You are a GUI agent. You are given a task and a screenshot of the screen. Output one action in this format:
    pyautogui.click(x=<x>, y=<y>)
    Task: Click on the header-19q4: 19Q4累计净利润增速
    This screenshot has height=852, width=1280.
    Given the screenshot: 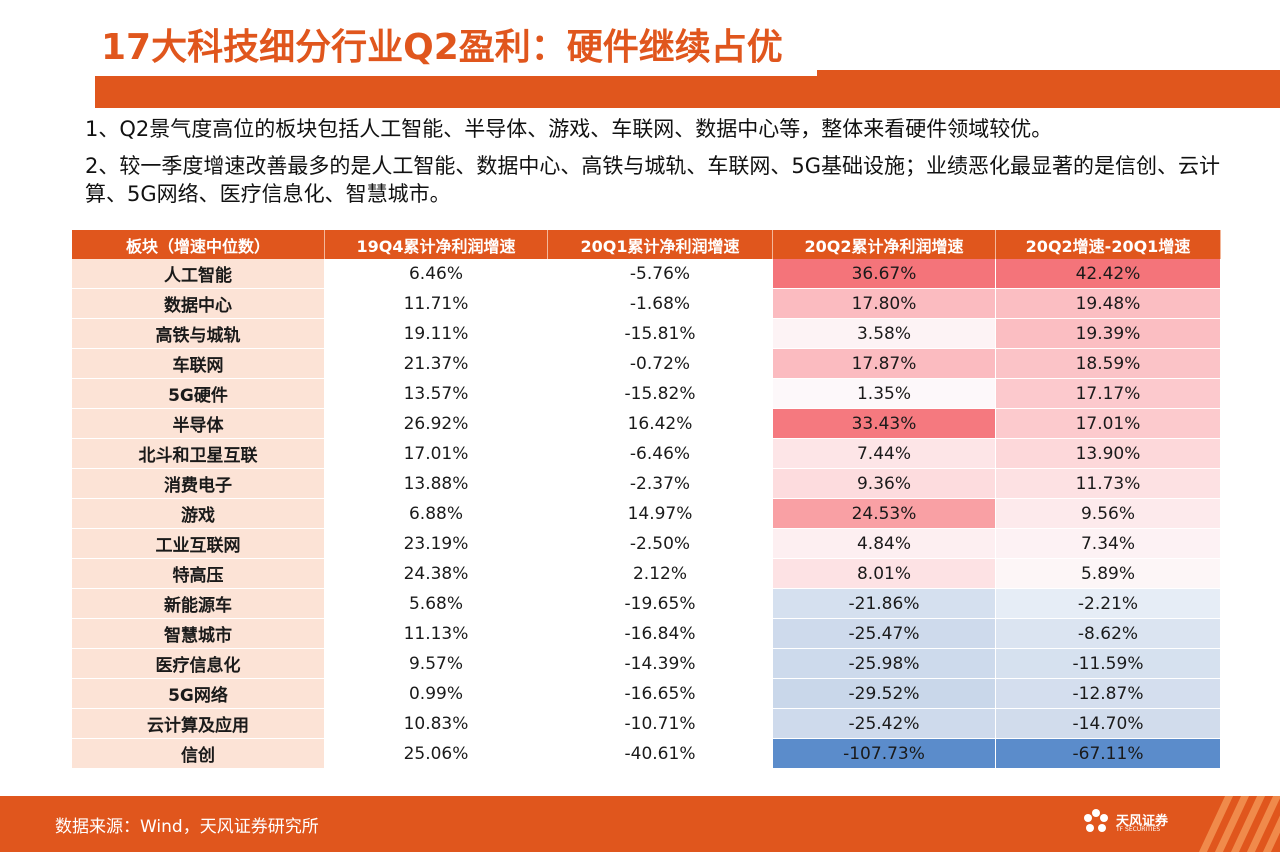 What is the action you would take?
    pyautogui.click(x=436, y=244)
    